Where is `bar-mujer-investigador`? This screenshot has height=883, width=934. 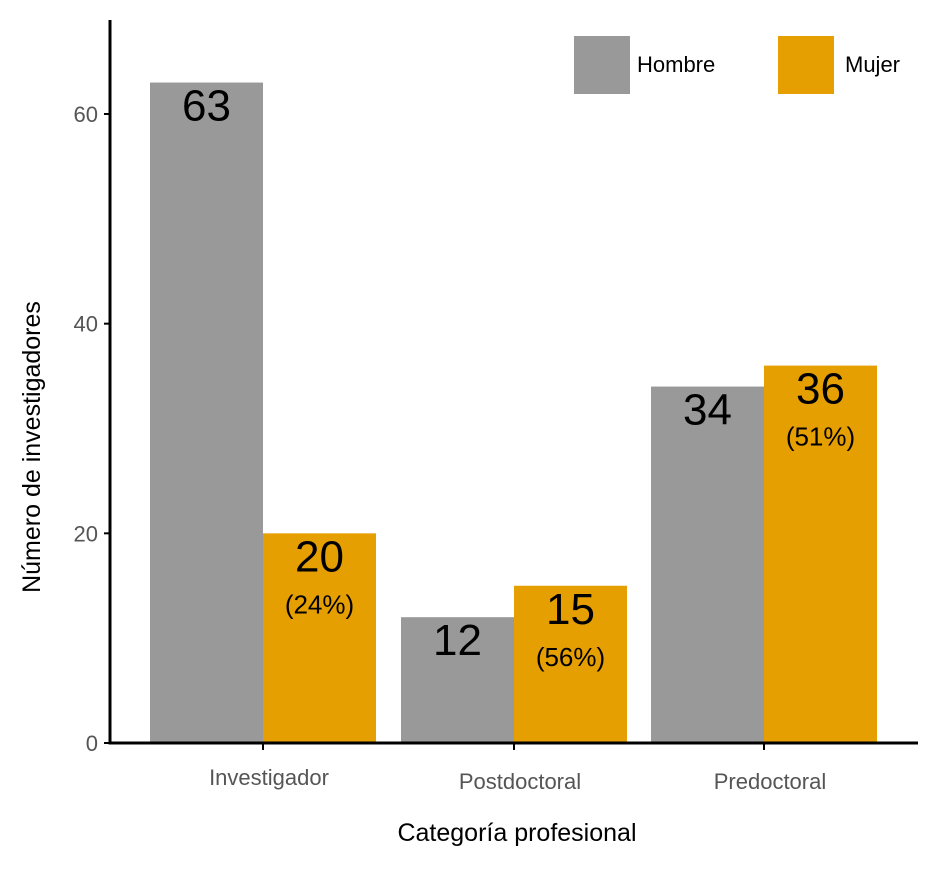
bar-mujer-investigador is located at coordinates (319, 638).